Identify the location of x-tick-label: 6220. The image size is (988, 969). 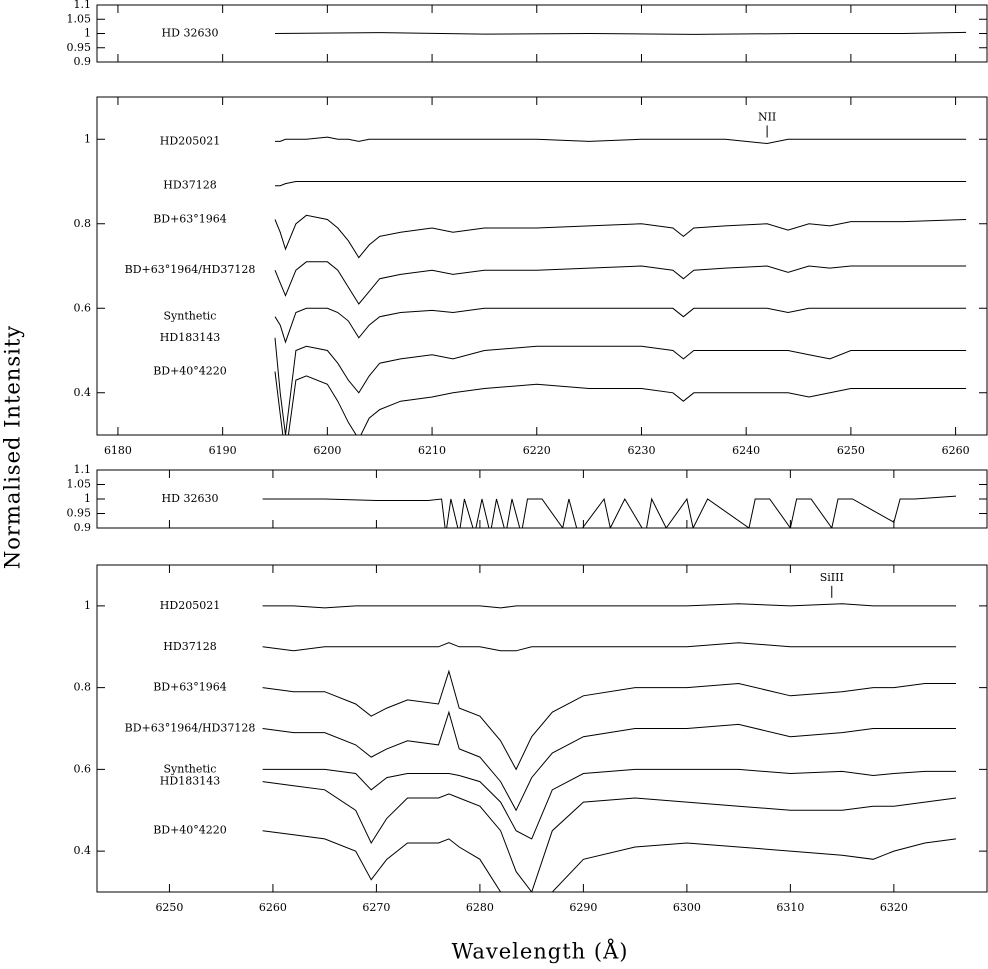
(537, 450).